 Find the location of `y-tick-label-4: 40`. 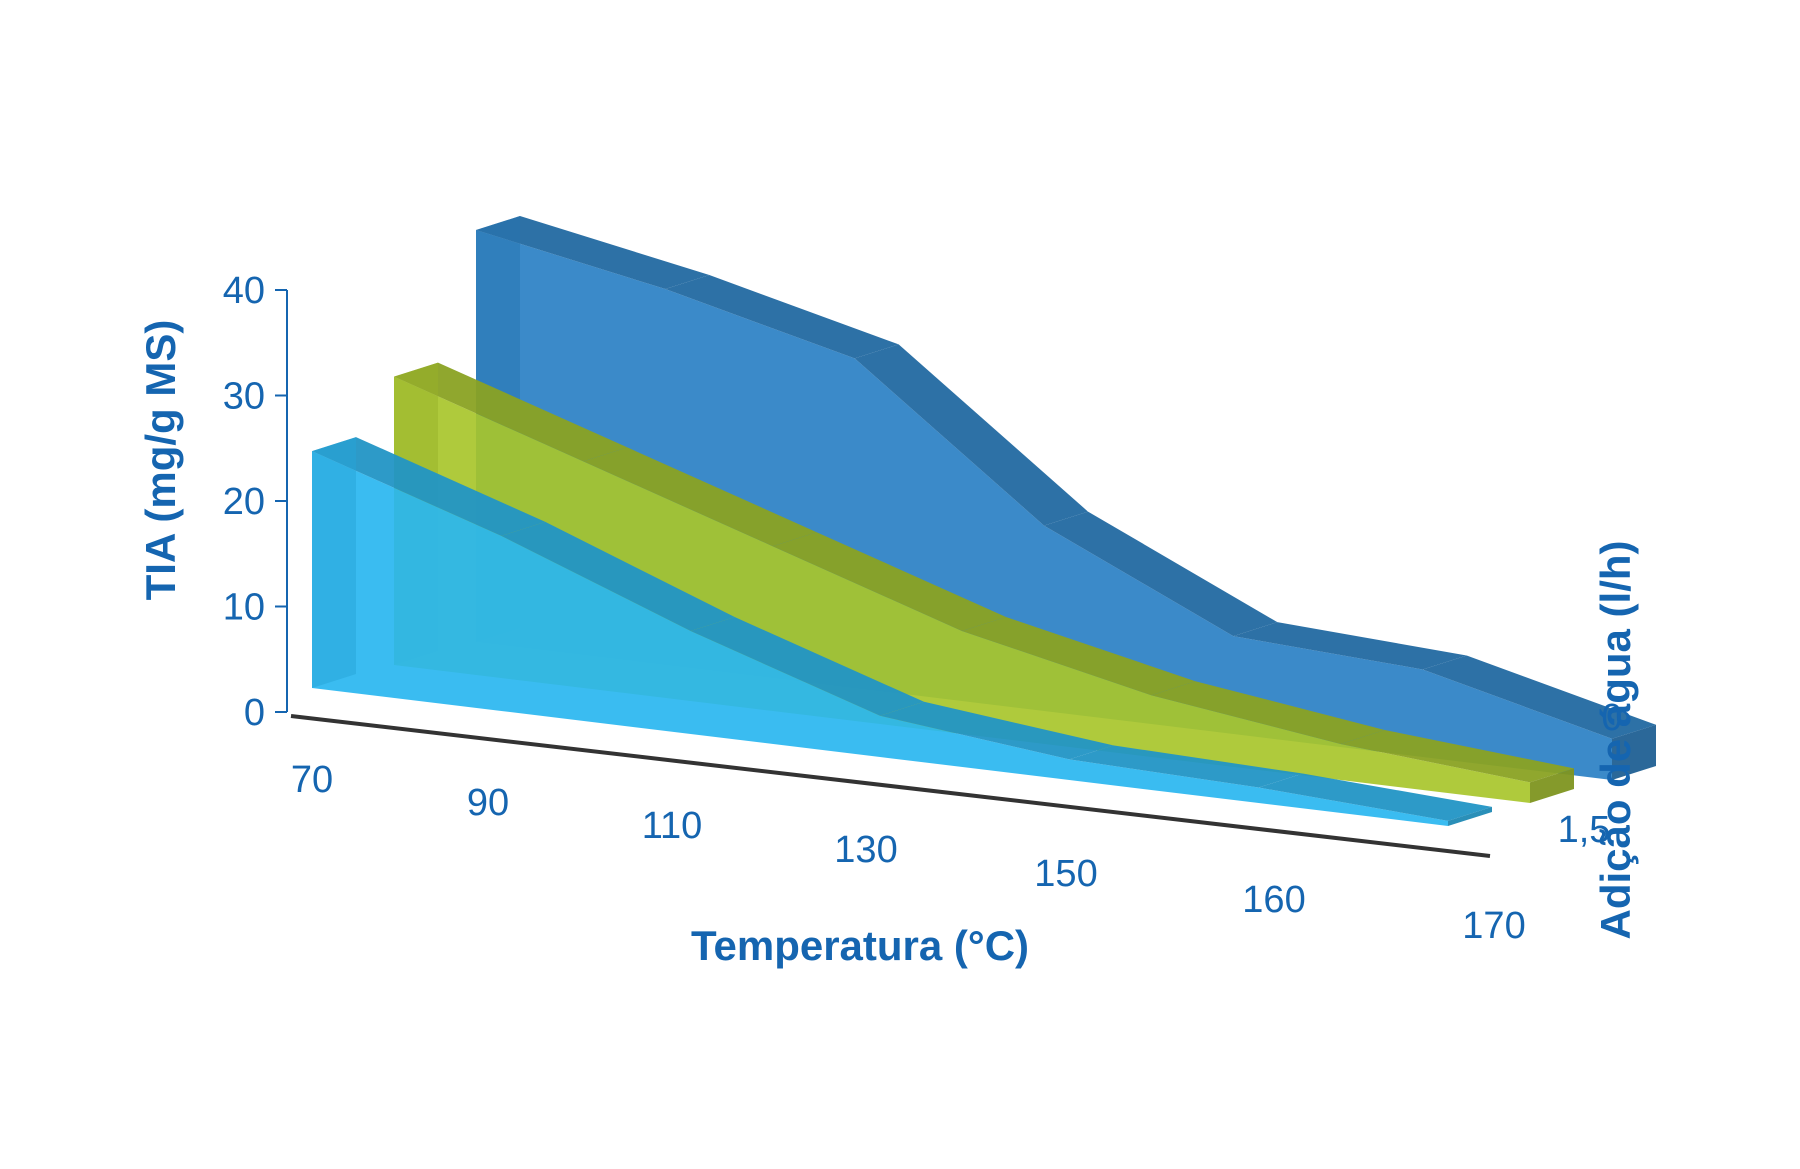

y-tick-label-4: 40 is located at coordinates (244, 291).